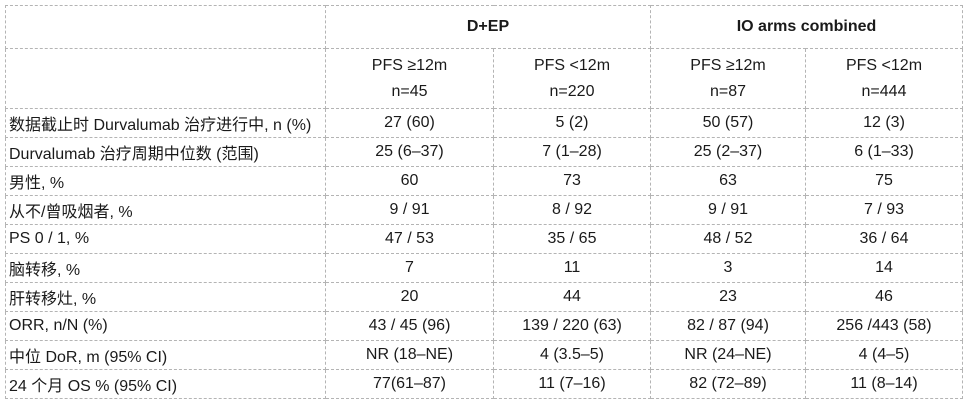 The width and height of the screenshot is (967, 405). I want to click on cell-value: 60, so click(409, 181).